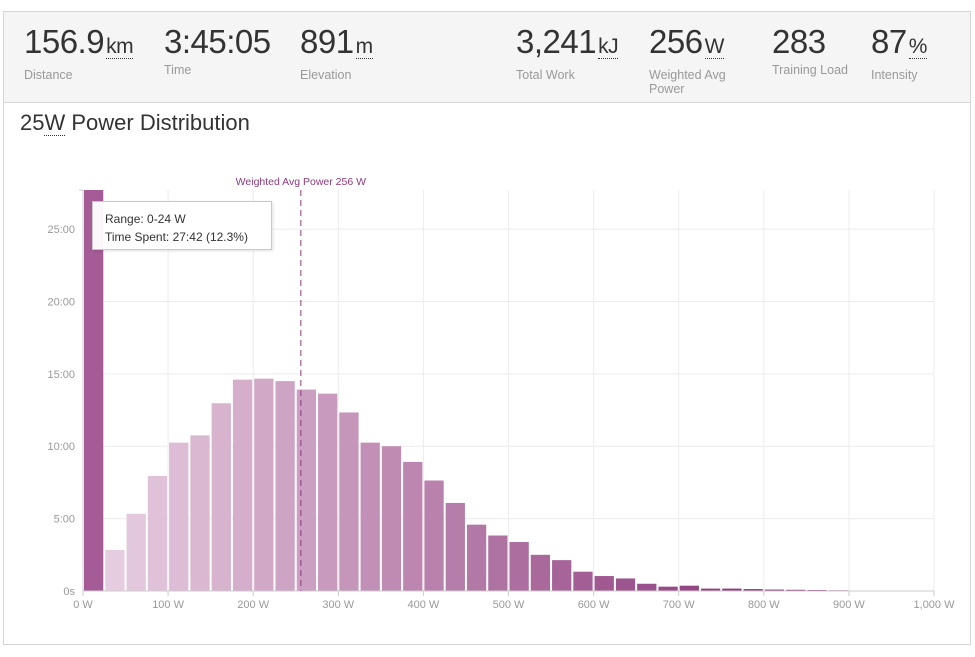 The width and height of the screenshot is (975, 657). What do you see at coordinates (679, 605) in the screenshot?
I see `x-tick-label: 700 W` at bounding box center [679, 605].